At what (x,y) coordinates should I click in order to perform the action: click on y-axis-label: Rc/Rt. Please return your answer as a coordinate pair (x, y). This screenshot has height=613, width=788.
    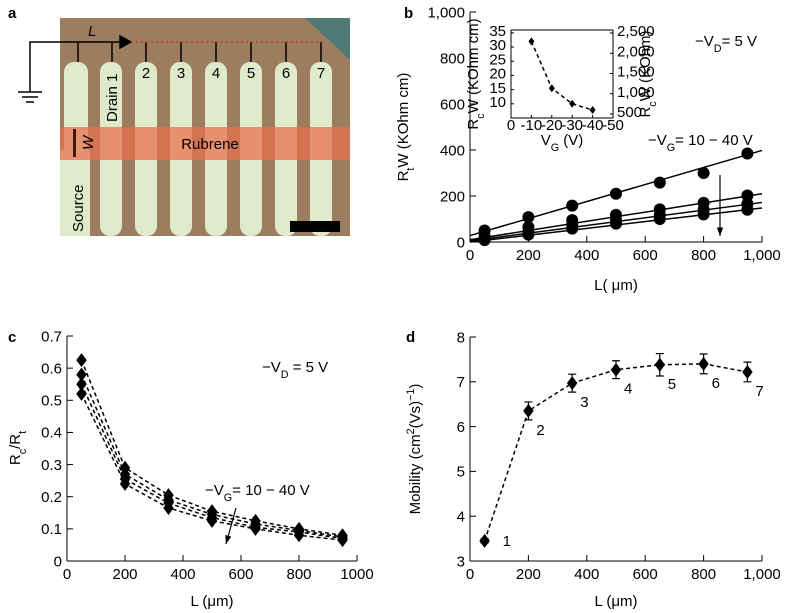
    Looking at the image, I should click on (18, 448).